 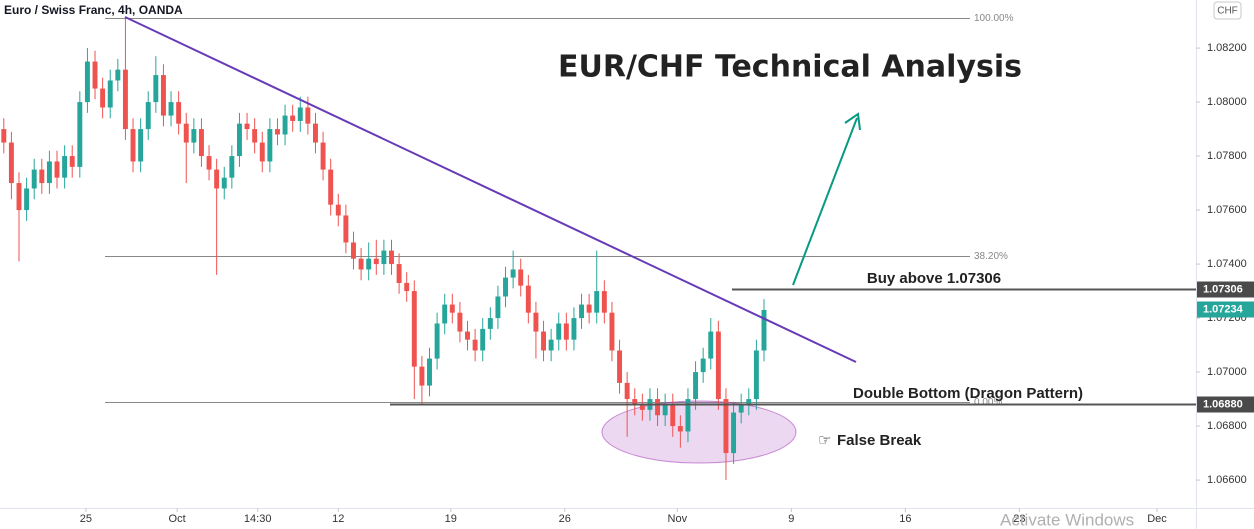 What do you see at coordinates (1157, 519) in the screenshot?
I see `x-tick-label: Dec` at bounding box center [1157, 519].